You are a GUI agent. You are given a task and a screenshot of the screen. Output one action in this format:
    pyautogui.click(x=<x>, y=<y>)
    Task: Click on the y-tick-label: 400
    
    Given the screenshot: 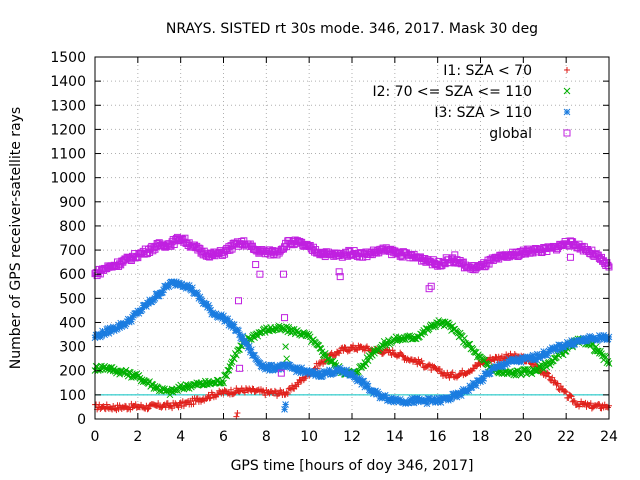 What is the action you would take?
    pyautogui.click(x=72, y=323)
    